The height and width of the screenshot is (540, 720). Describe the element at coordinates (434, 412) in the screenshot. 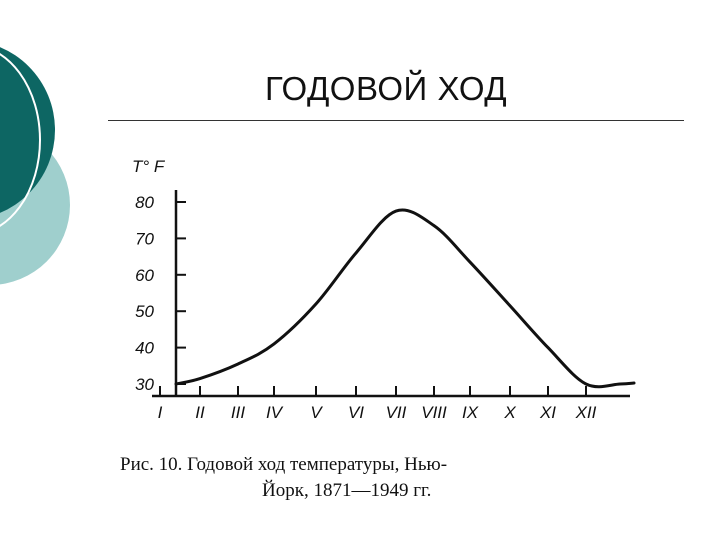

I see `x-tick-label: VIII` at that location.